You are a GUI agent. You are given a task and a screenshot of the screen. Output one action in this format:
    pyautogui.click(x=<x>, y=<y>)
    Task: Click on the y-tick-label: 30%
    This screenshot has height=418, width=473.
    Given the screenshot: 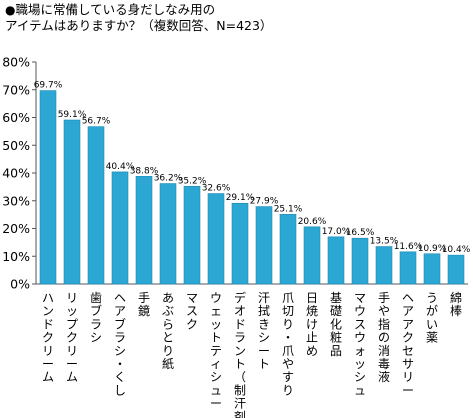 What is the action you would take?
    pyautogui.click(x=16, y=200)
    